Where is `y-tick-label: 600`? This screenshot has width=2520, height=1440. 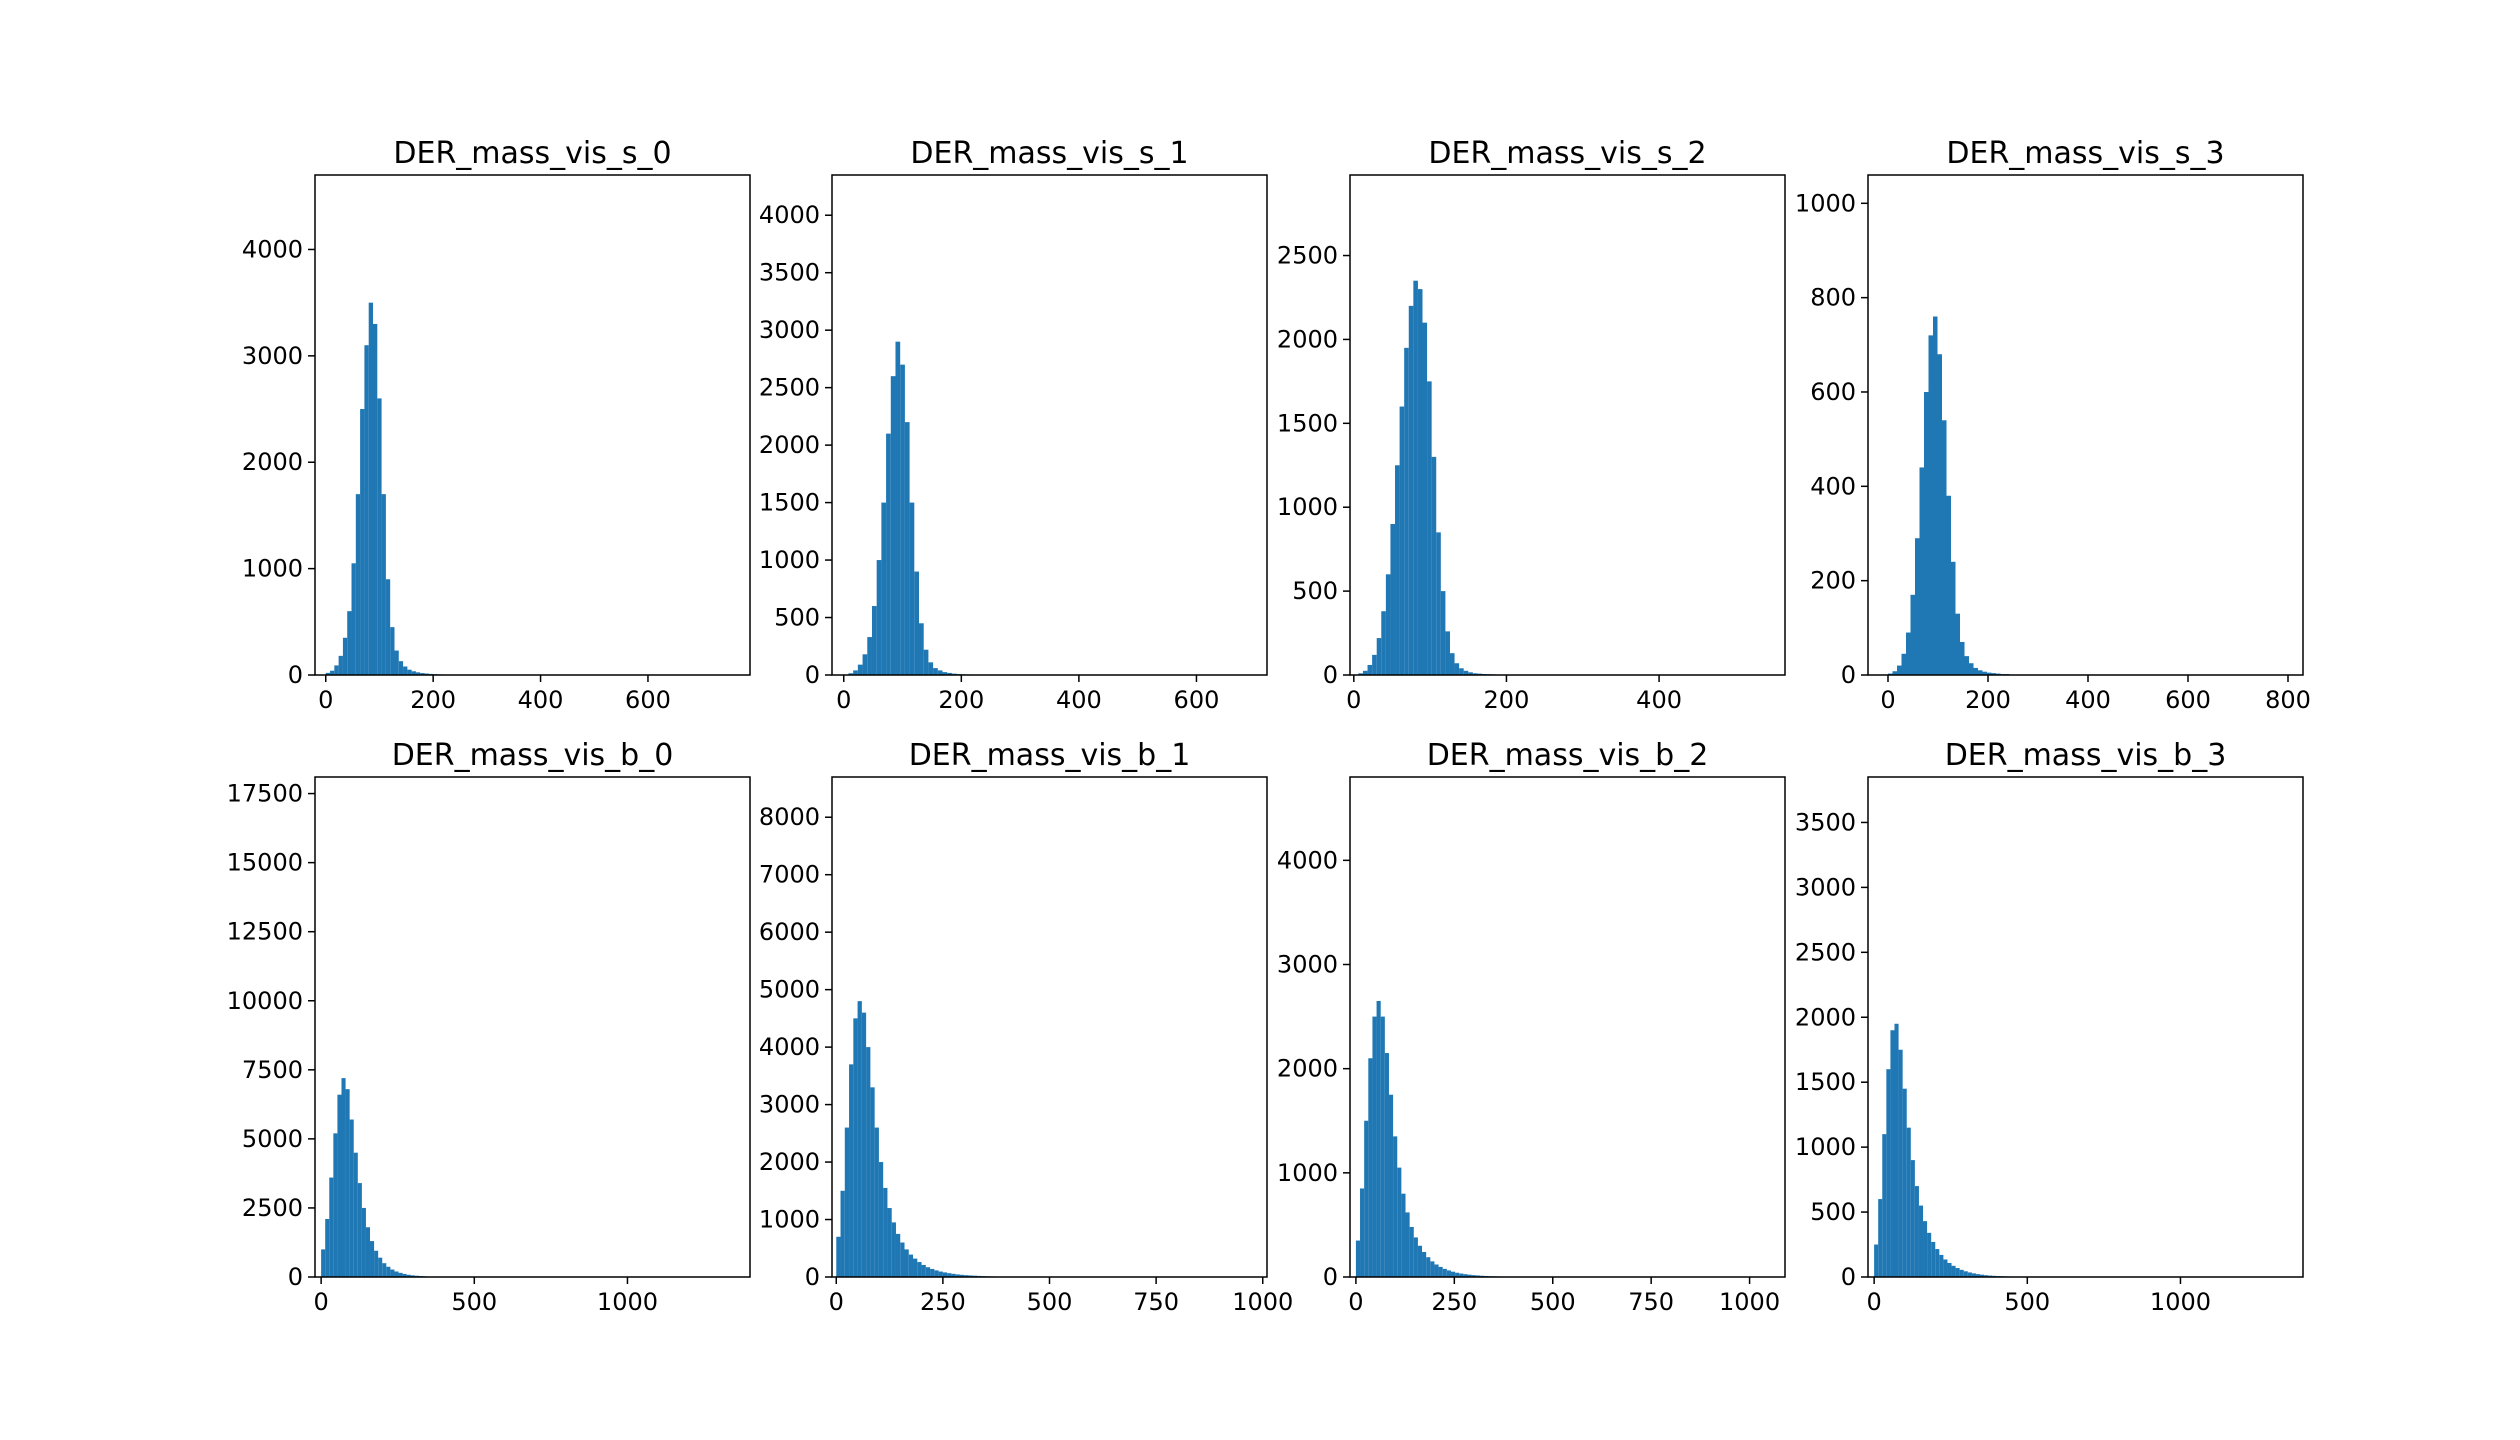
y-tick-label: 600 is located at coordinates (1833, 392).